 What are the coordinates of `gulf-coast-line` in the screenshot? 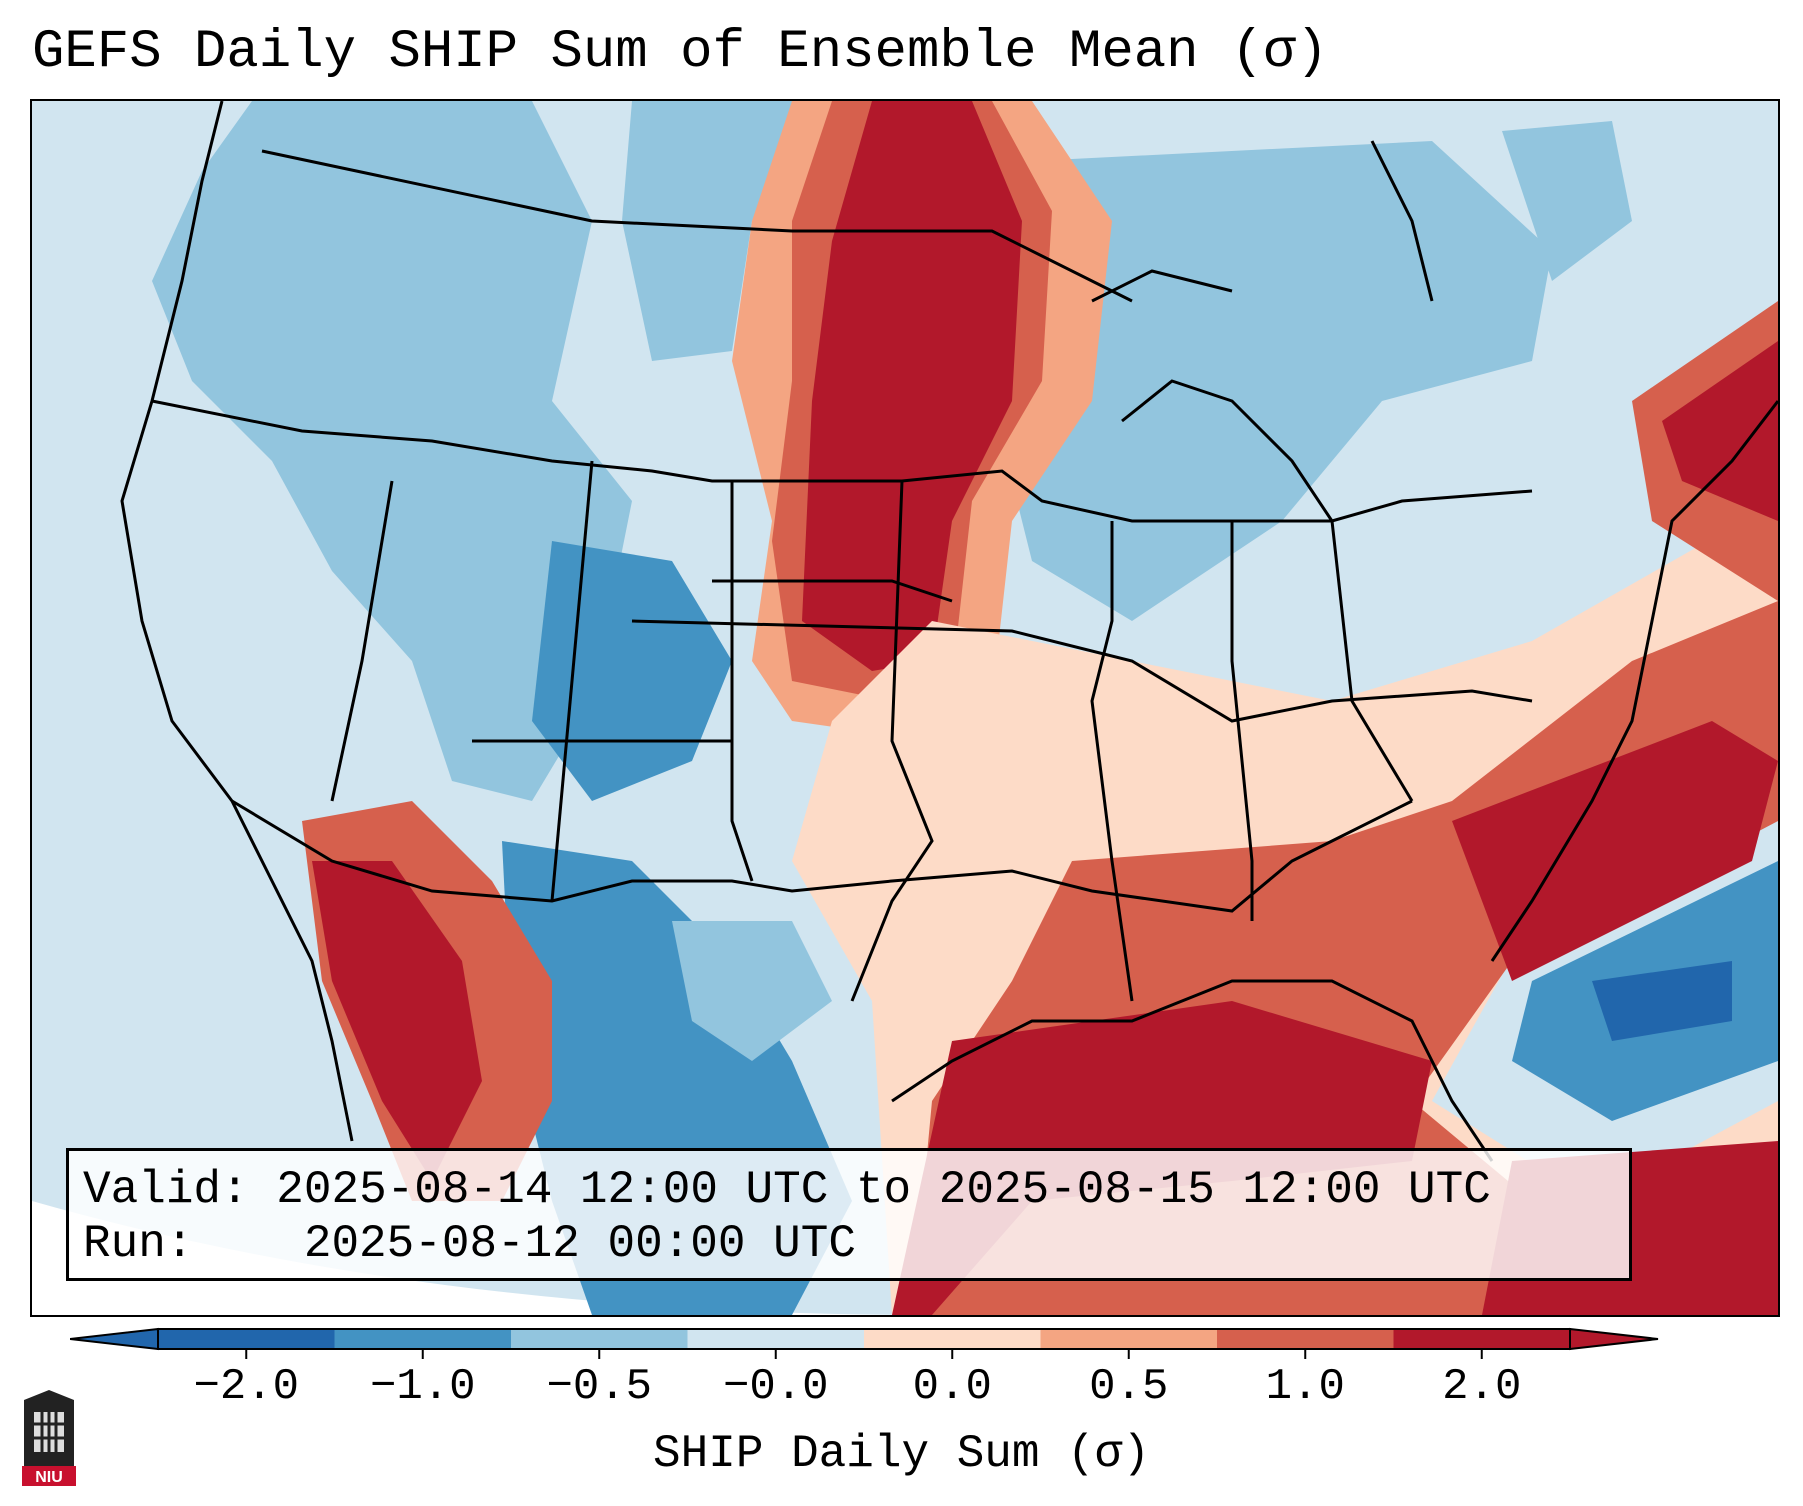 It's located at (1192, 1070).